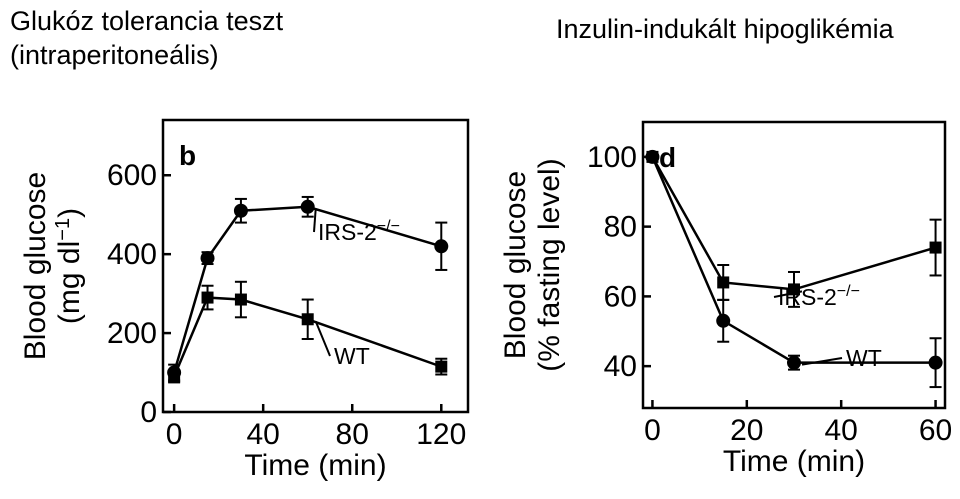 The width and height of the screenshot is (960, 499). Describe the element at coordinates (132, 254) in the screenshot. I see `y-tick-label: 400` at that location.